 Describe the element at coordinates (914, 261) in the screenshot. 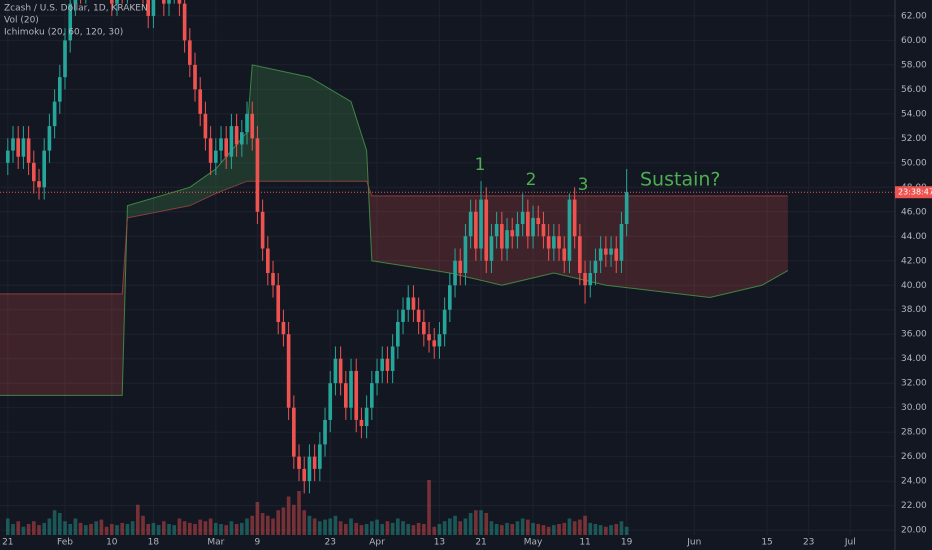

I see `y-tick-label: 42.00` at that location.